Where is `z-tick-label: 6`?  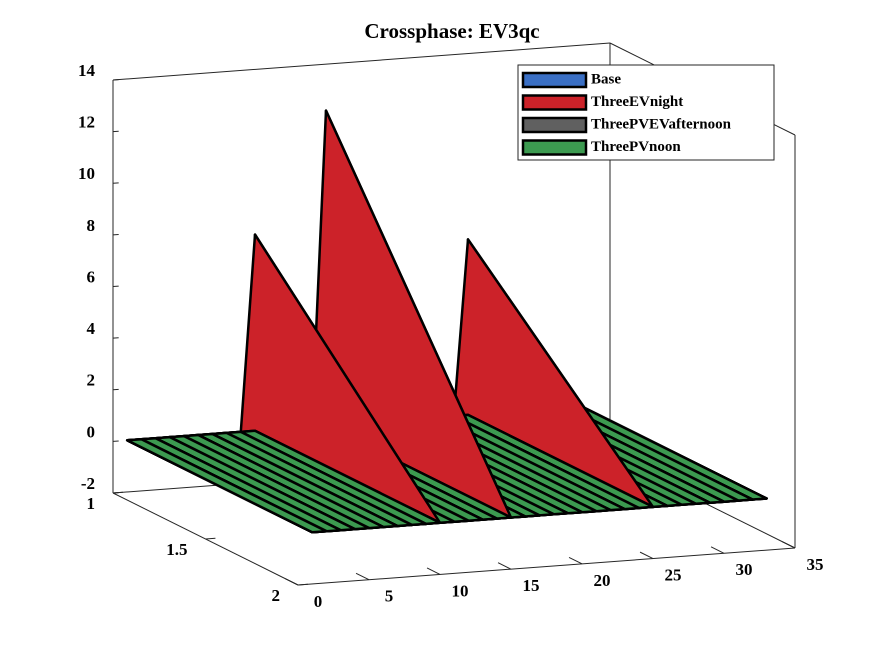
z-tick-label: 6 is located at coordinates (91, 276).